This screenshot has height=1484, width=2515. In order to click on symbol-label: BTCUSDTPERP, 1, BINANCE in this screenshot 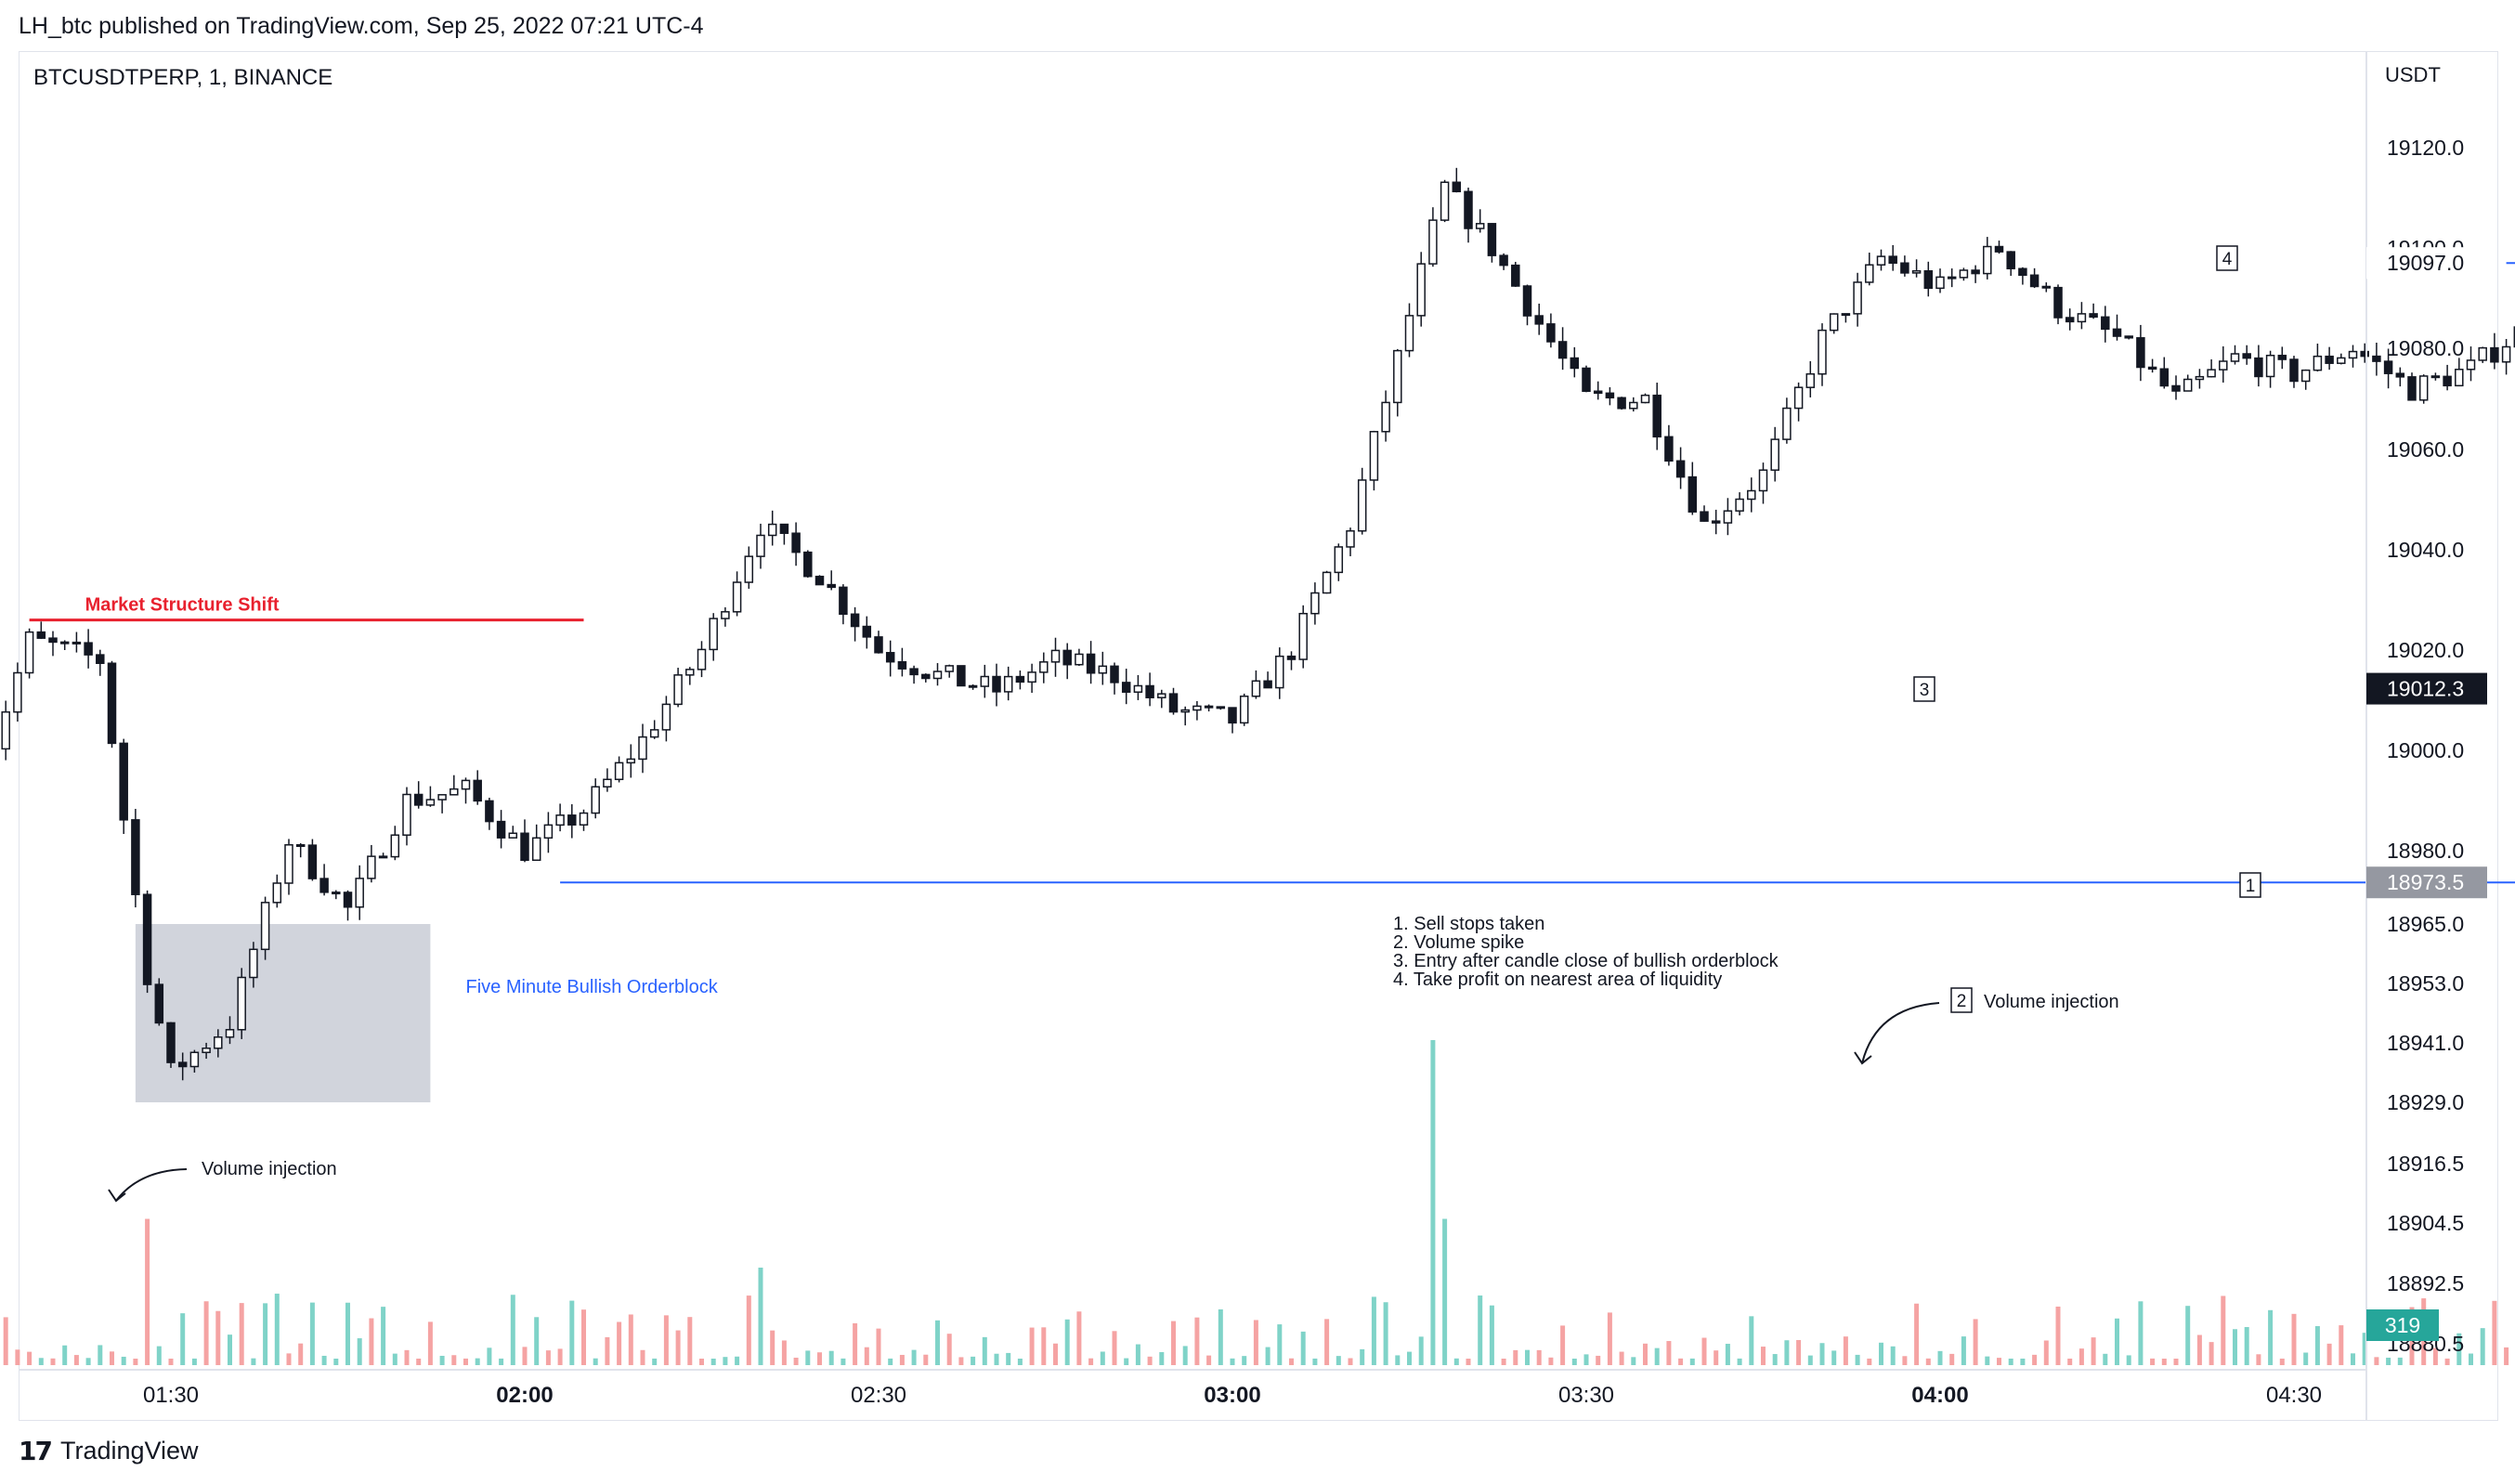, I will do `click(183, 77)`.